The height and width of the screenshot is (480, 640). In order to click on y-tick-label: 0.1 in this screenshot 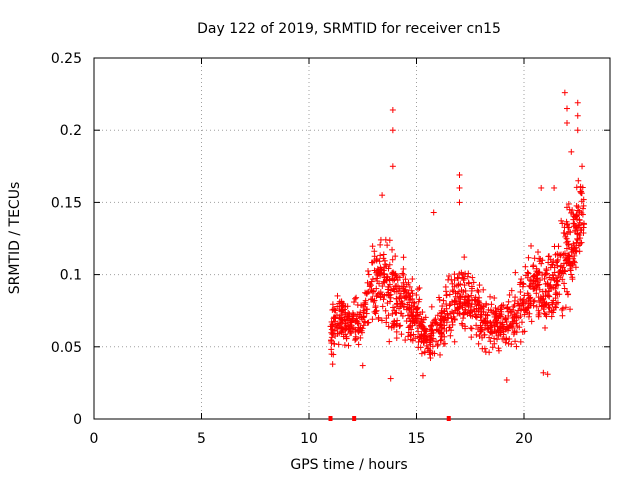, I will do `click(71, 276)`.